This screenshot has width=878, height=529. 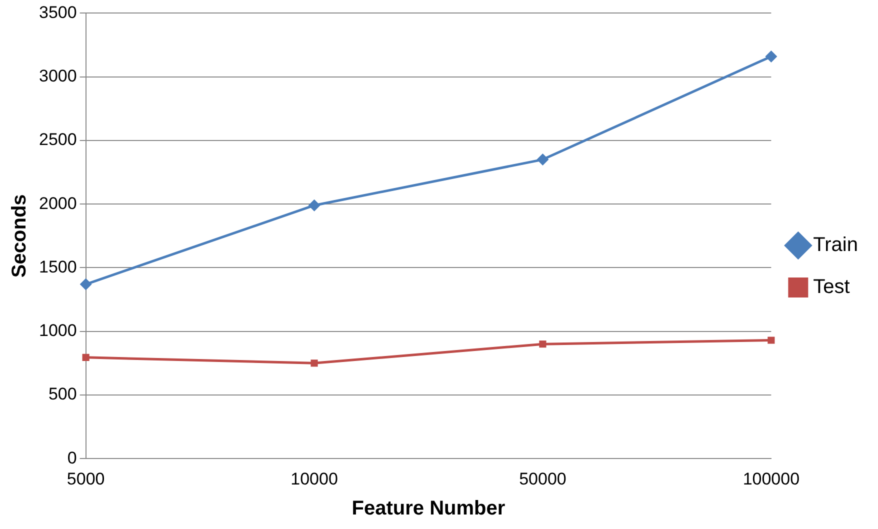 I want to click on legend-label: Test, so click(x=831, y=287).